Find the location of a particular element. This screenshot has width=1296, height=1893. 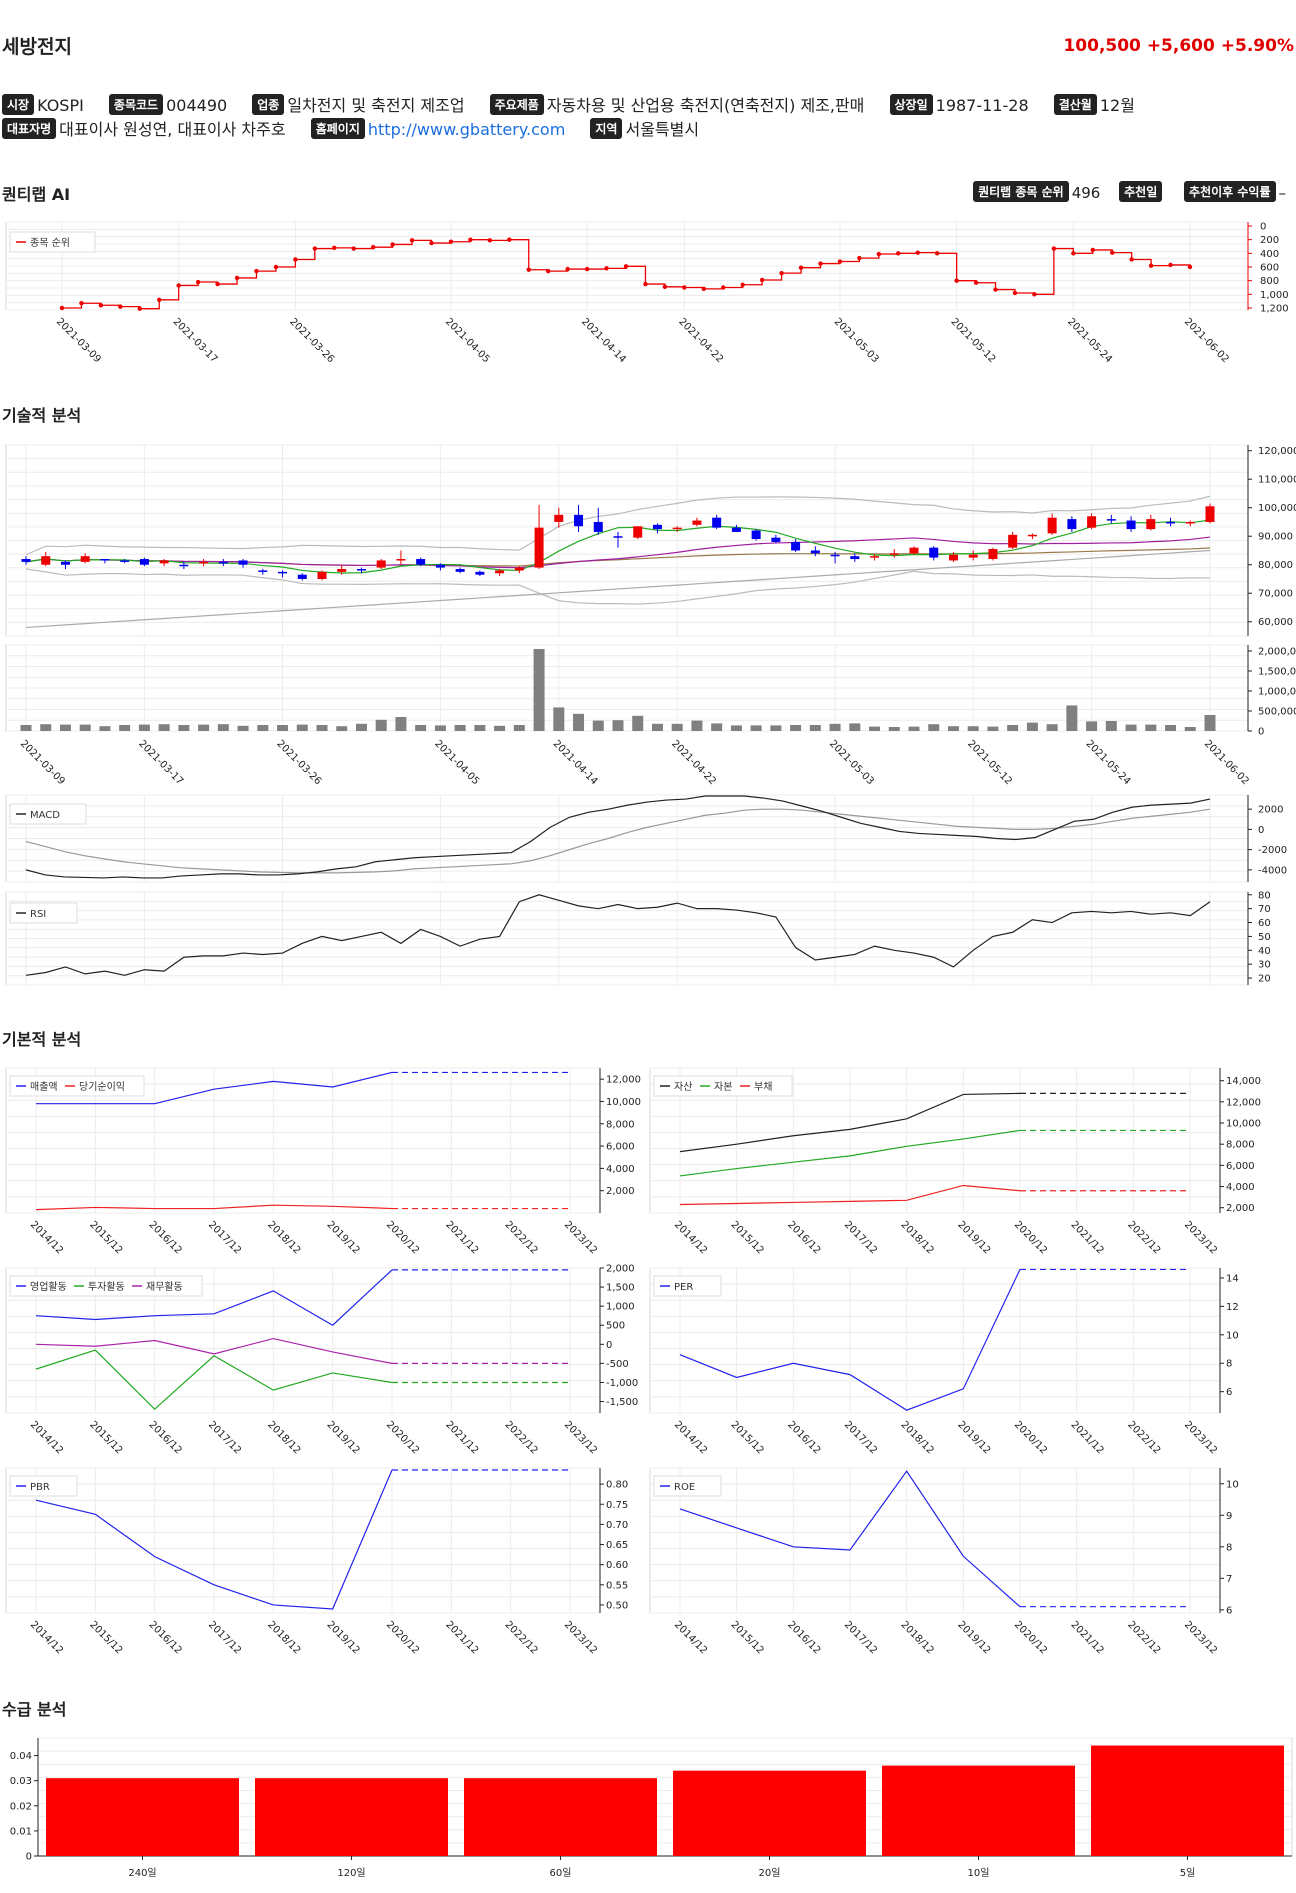

code-badge: 종목코드 is located at coordinates (136, 104).